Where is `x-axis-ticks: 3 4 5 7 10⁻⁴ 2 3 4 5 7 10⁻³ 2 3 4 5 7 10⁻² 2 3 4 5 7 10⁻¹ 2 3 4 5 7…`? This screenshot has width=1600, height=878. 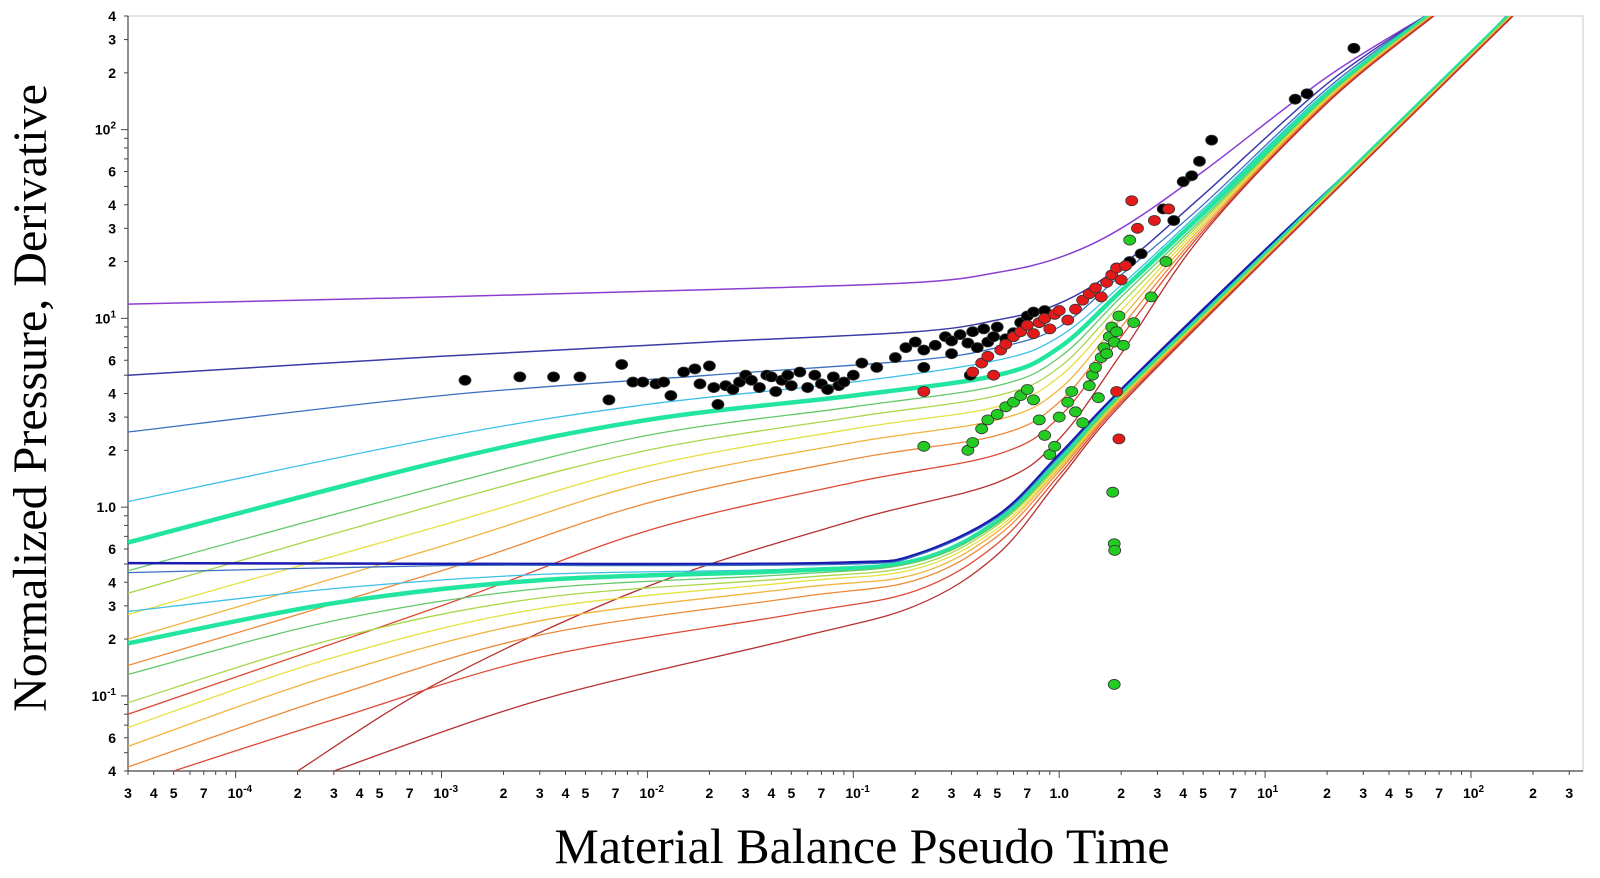
x-axis-ticks: 3 4 5 7 10⁻⁴ 2 3 4 5 7 10⁻³ 2 3 4 5 7 10⁻² 2 3 4 5 7 10⁻¹ 2 3 4 5 7… is located at coordinates (848, 786).